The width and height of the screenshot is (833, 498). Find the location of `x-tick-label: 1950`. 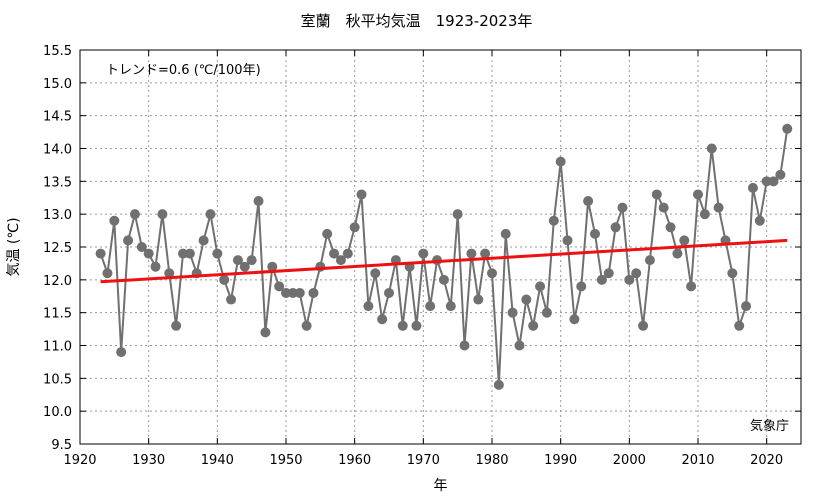

x-tick-label: 1950 is located at coordinates (285, 460).